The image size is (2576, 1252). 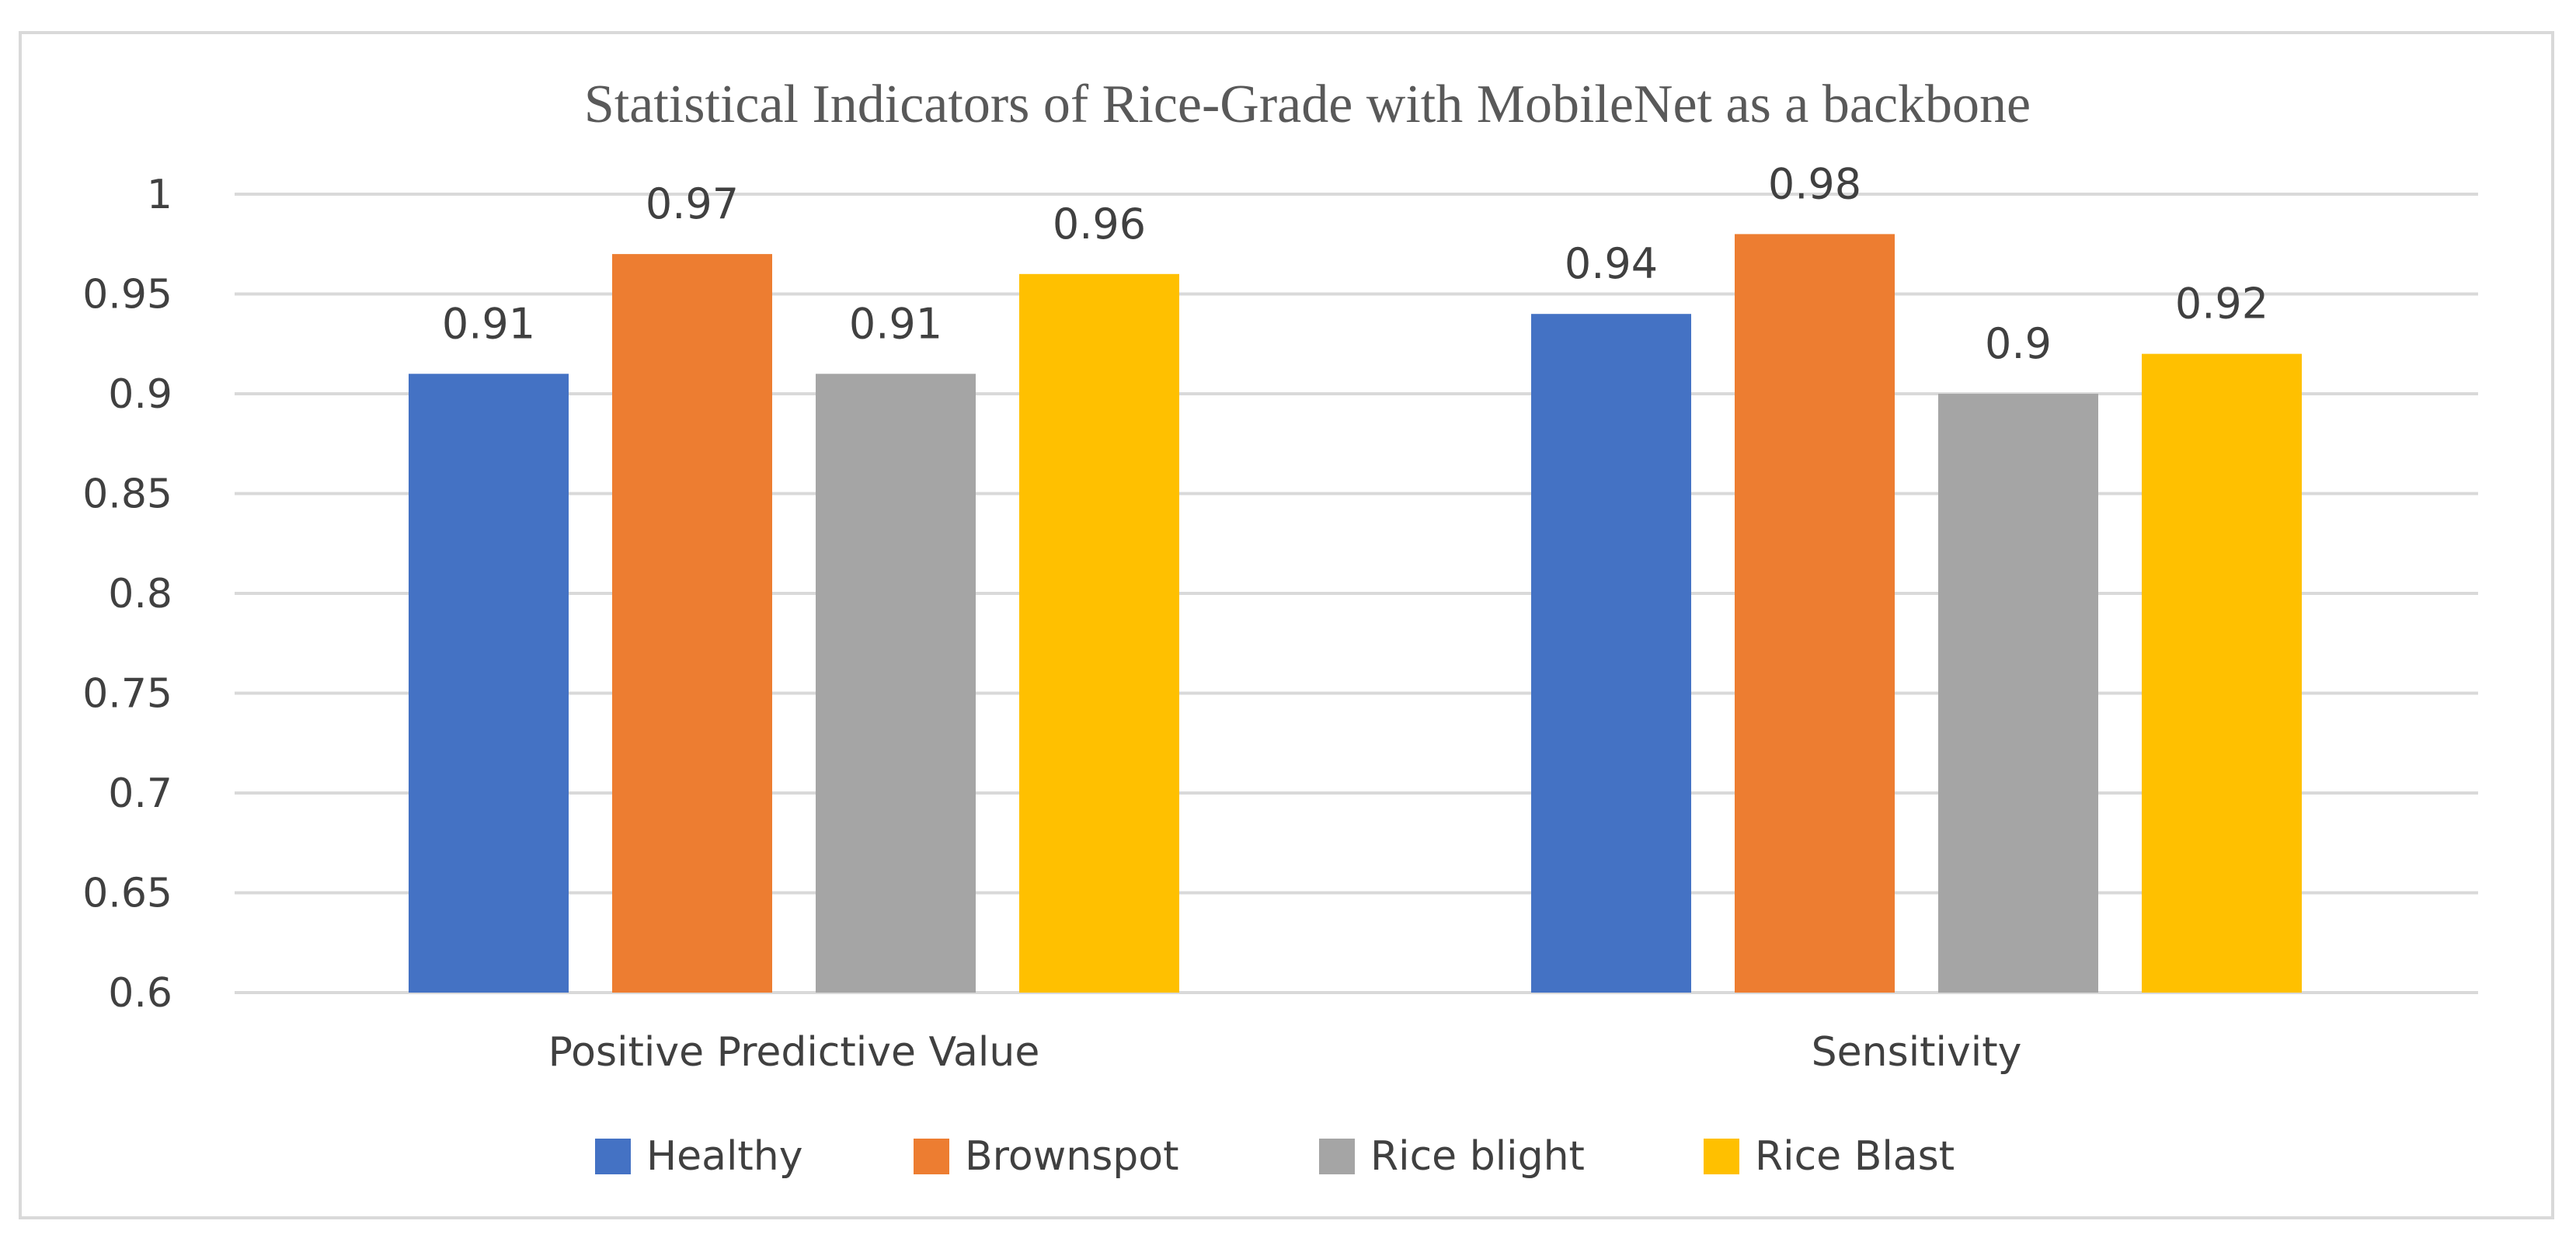 I want to click on legend-label: Healthy, so click(x=724, y=1156).